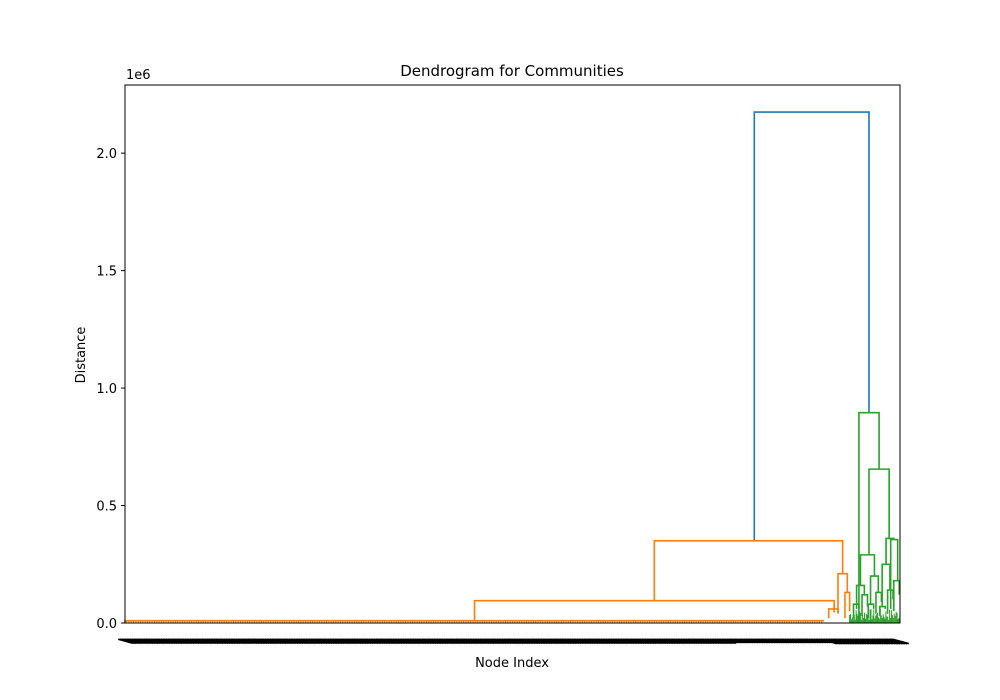  Describe the element at coordinates (81, 355) in the screenshot. I see `y-axis-label: Distance` at that location.